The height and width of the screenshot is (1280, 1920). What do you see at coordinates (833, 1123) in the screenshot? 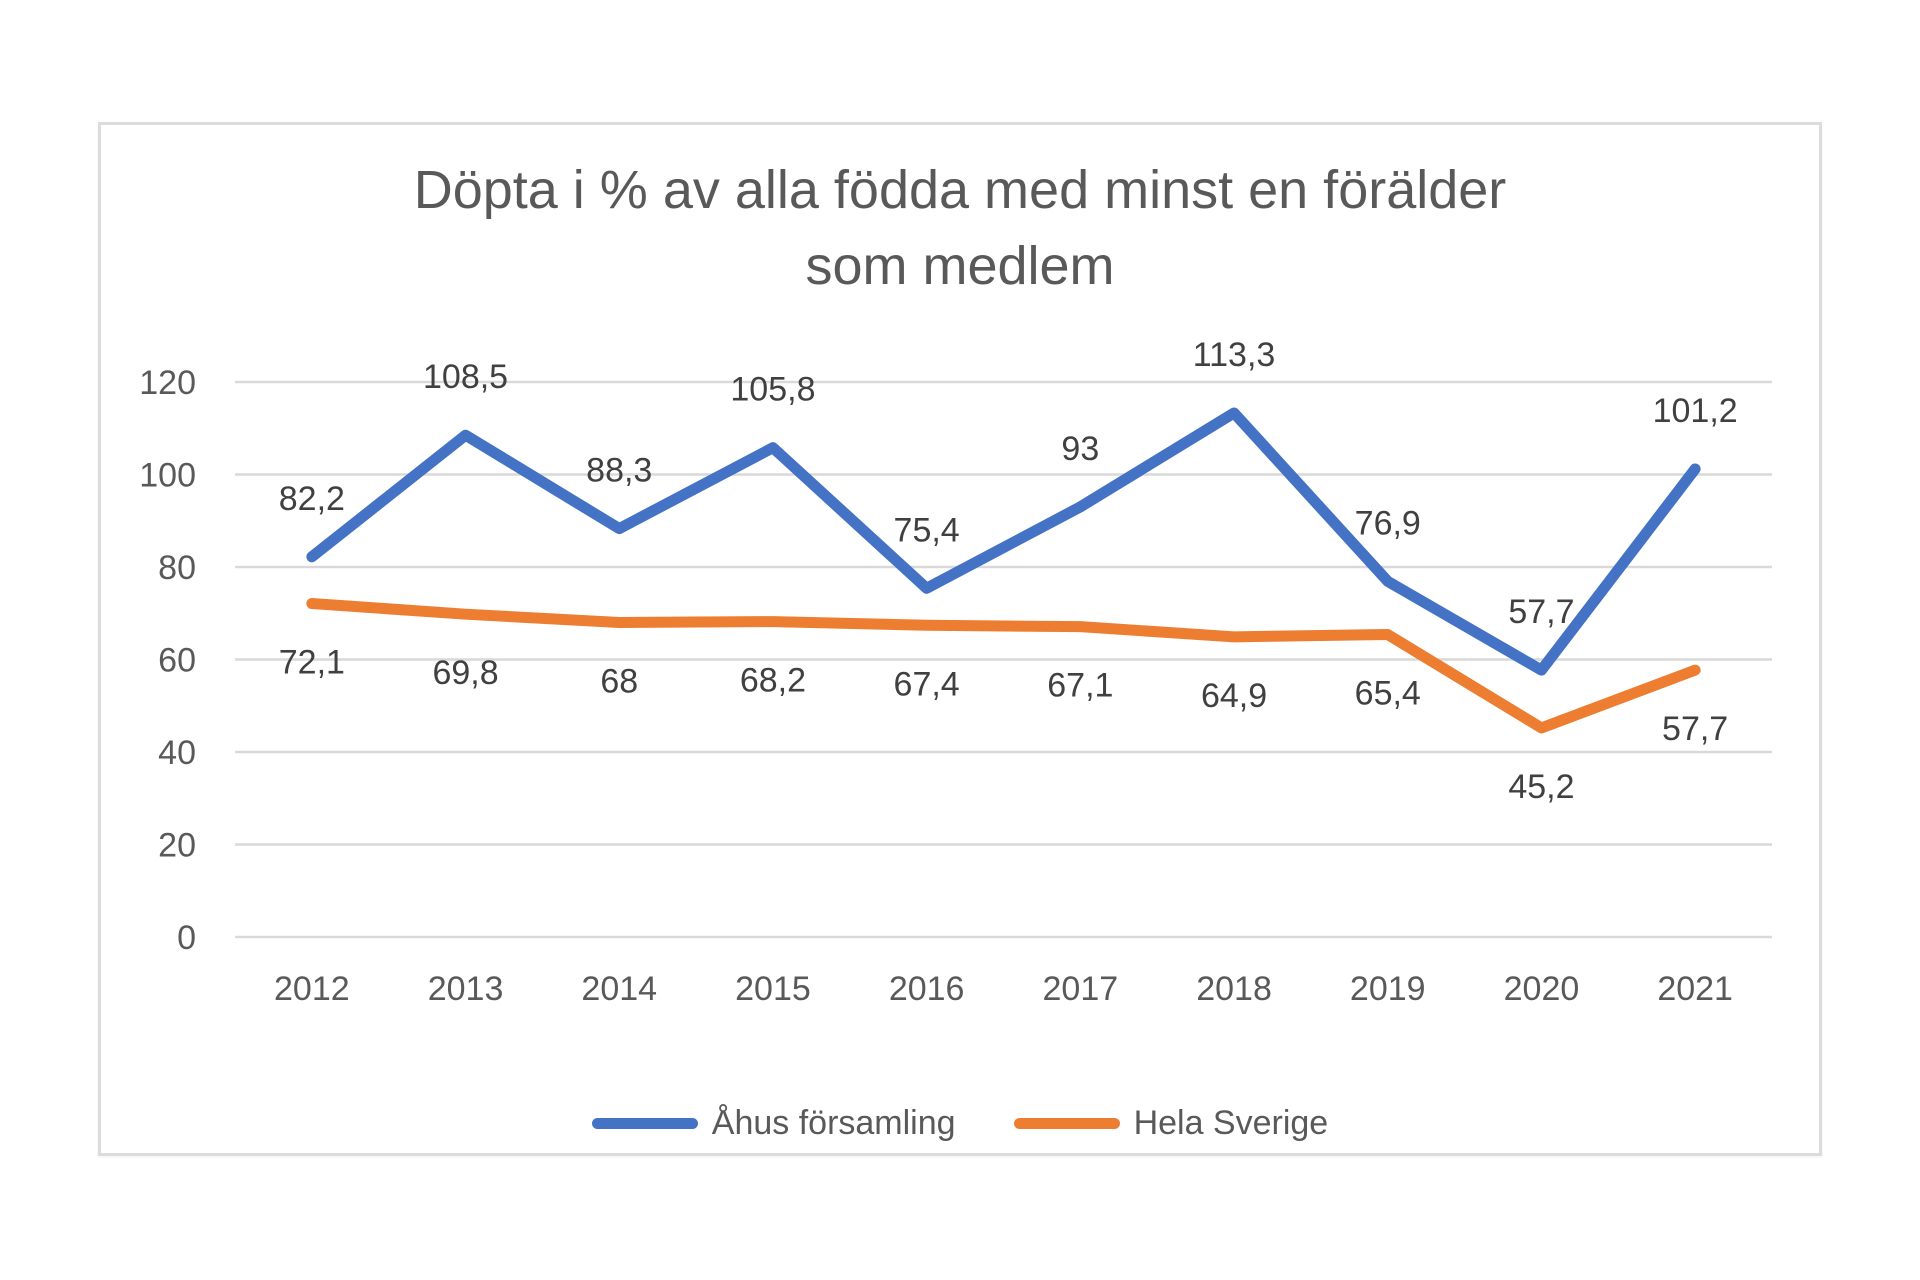
I see `legend-label-ahus-forsamling: Åhus församling` at bounding box center [833, 1123].